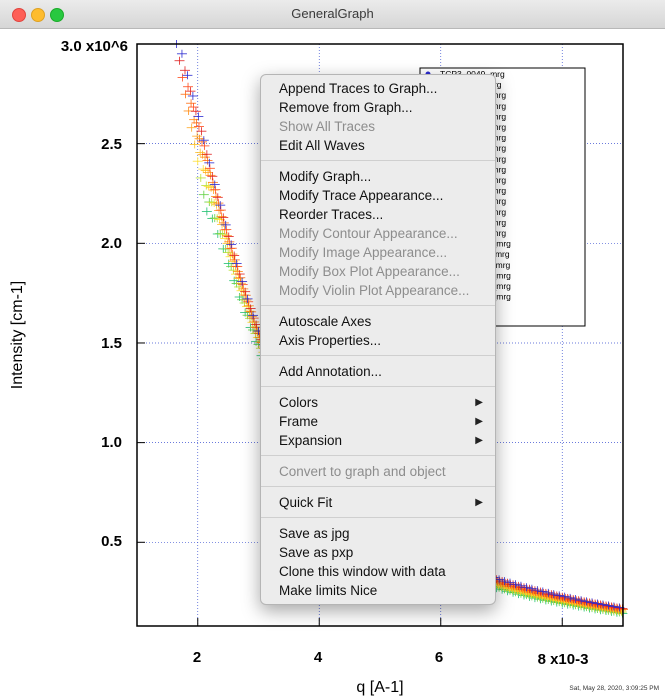 The image size is (665, 696). I want to click on menu-item-label: Frame, so click(299, 421).